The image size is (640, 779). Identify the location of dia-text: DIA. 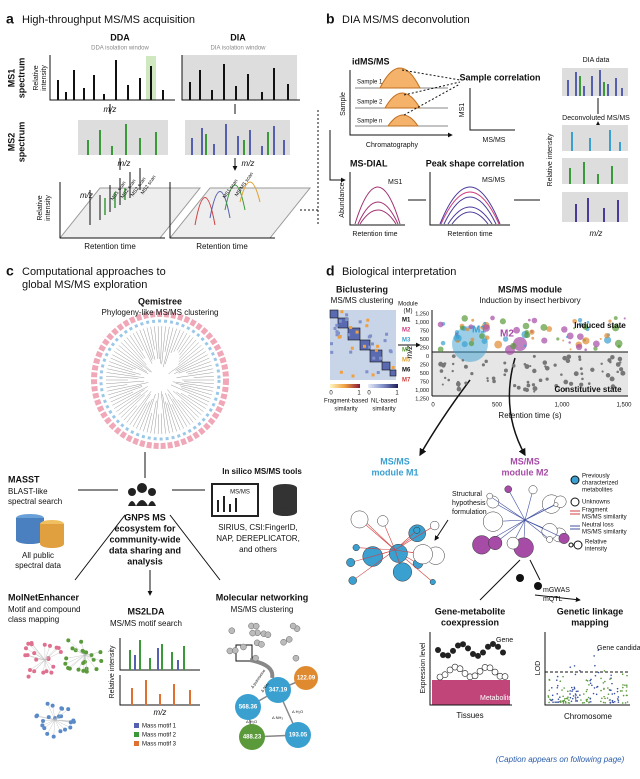
(238, 37).